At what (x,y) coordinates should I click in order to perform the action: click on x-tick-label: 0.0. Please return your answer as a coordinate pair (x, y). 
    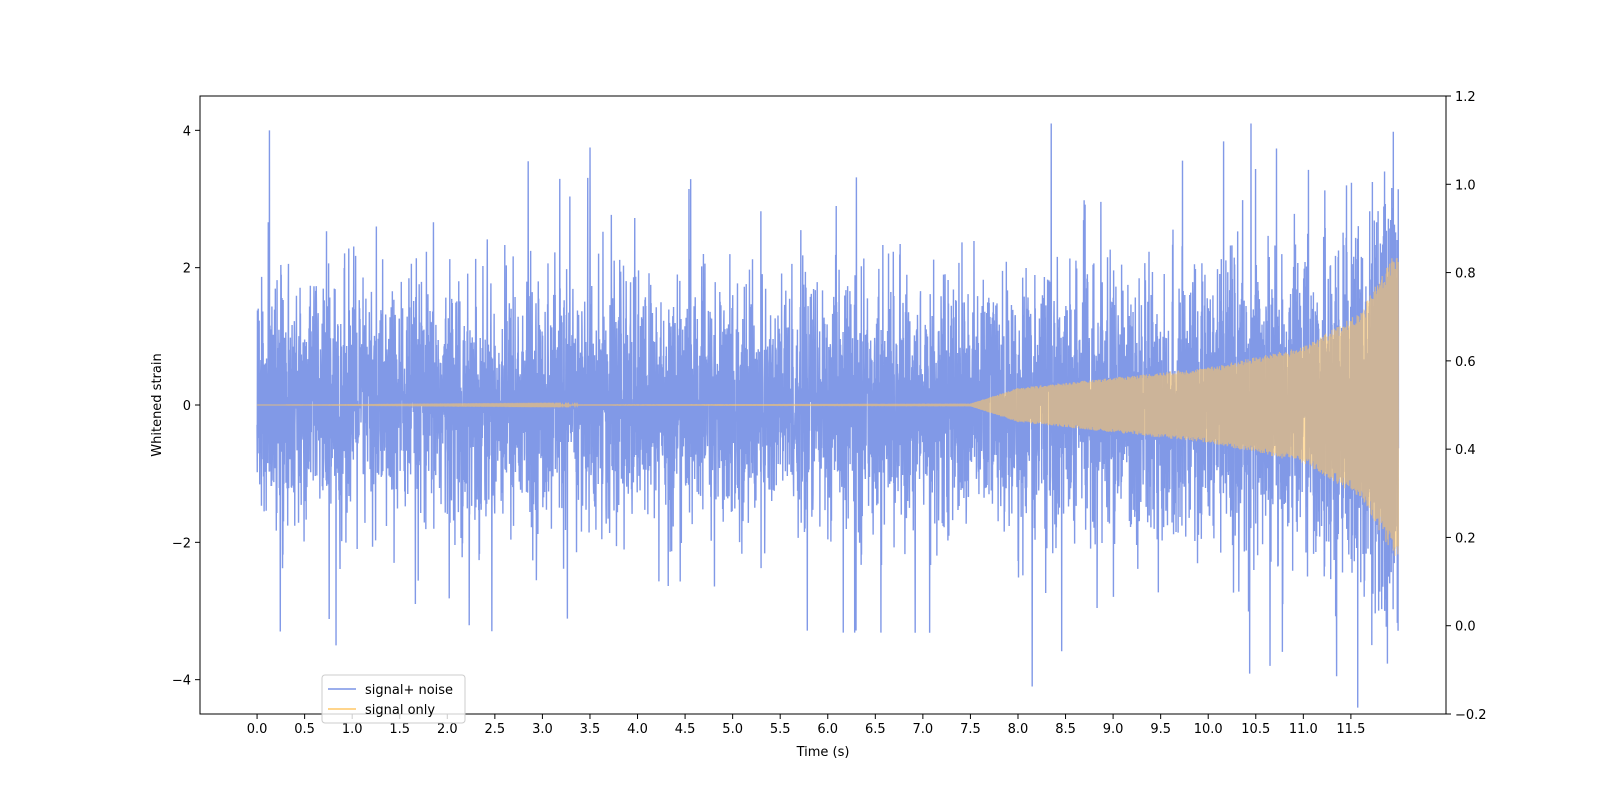
    Looking at the image, I should click on (257, 729).